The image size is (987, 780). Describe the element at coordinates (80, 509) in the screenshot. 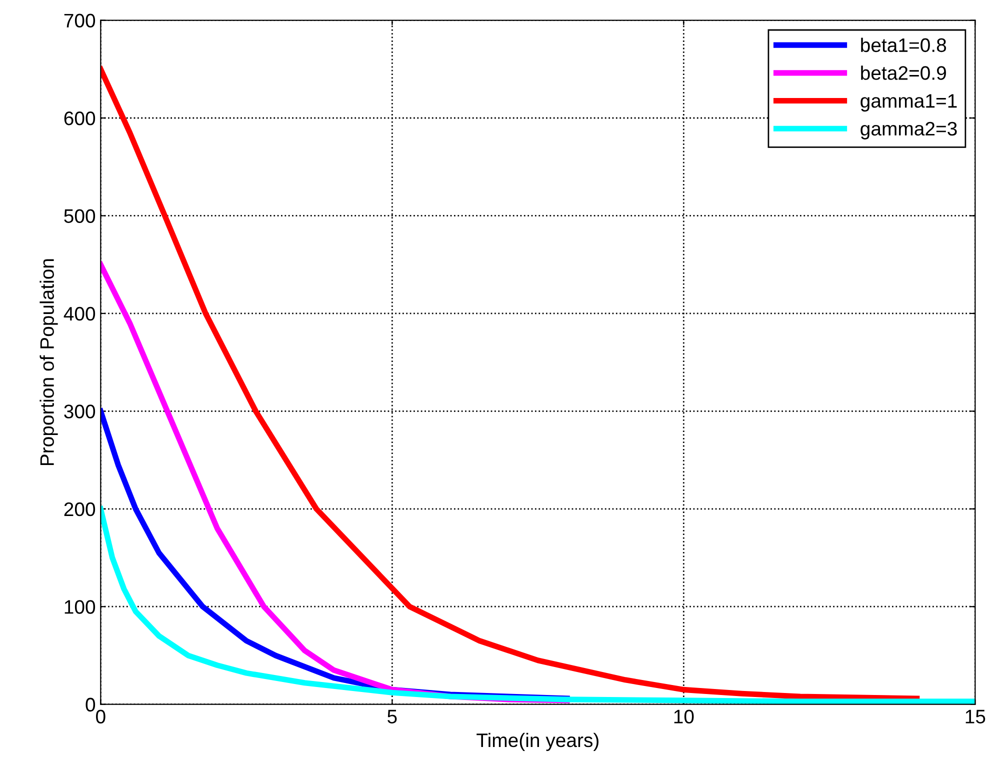

I see `y-tick-label: 200` at that location.